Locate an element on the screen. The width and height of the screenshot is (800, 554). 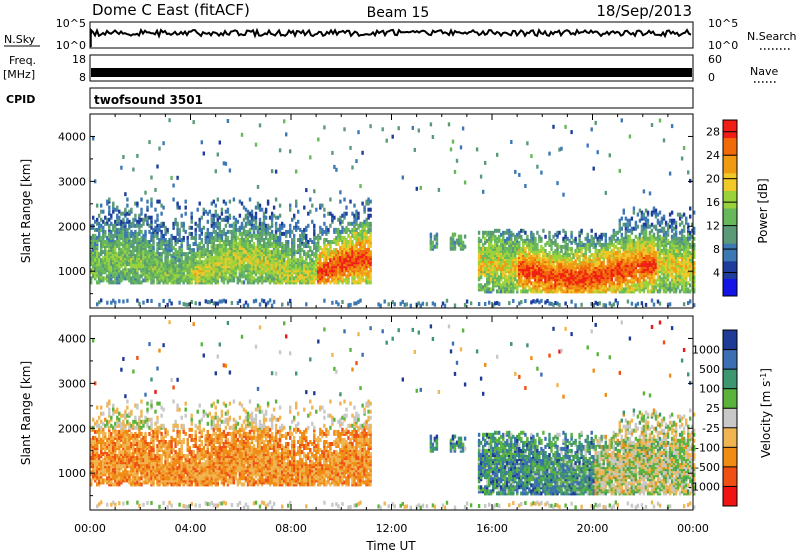
date-label: 18/Sep/2013 is located at coordinates (644, 11).